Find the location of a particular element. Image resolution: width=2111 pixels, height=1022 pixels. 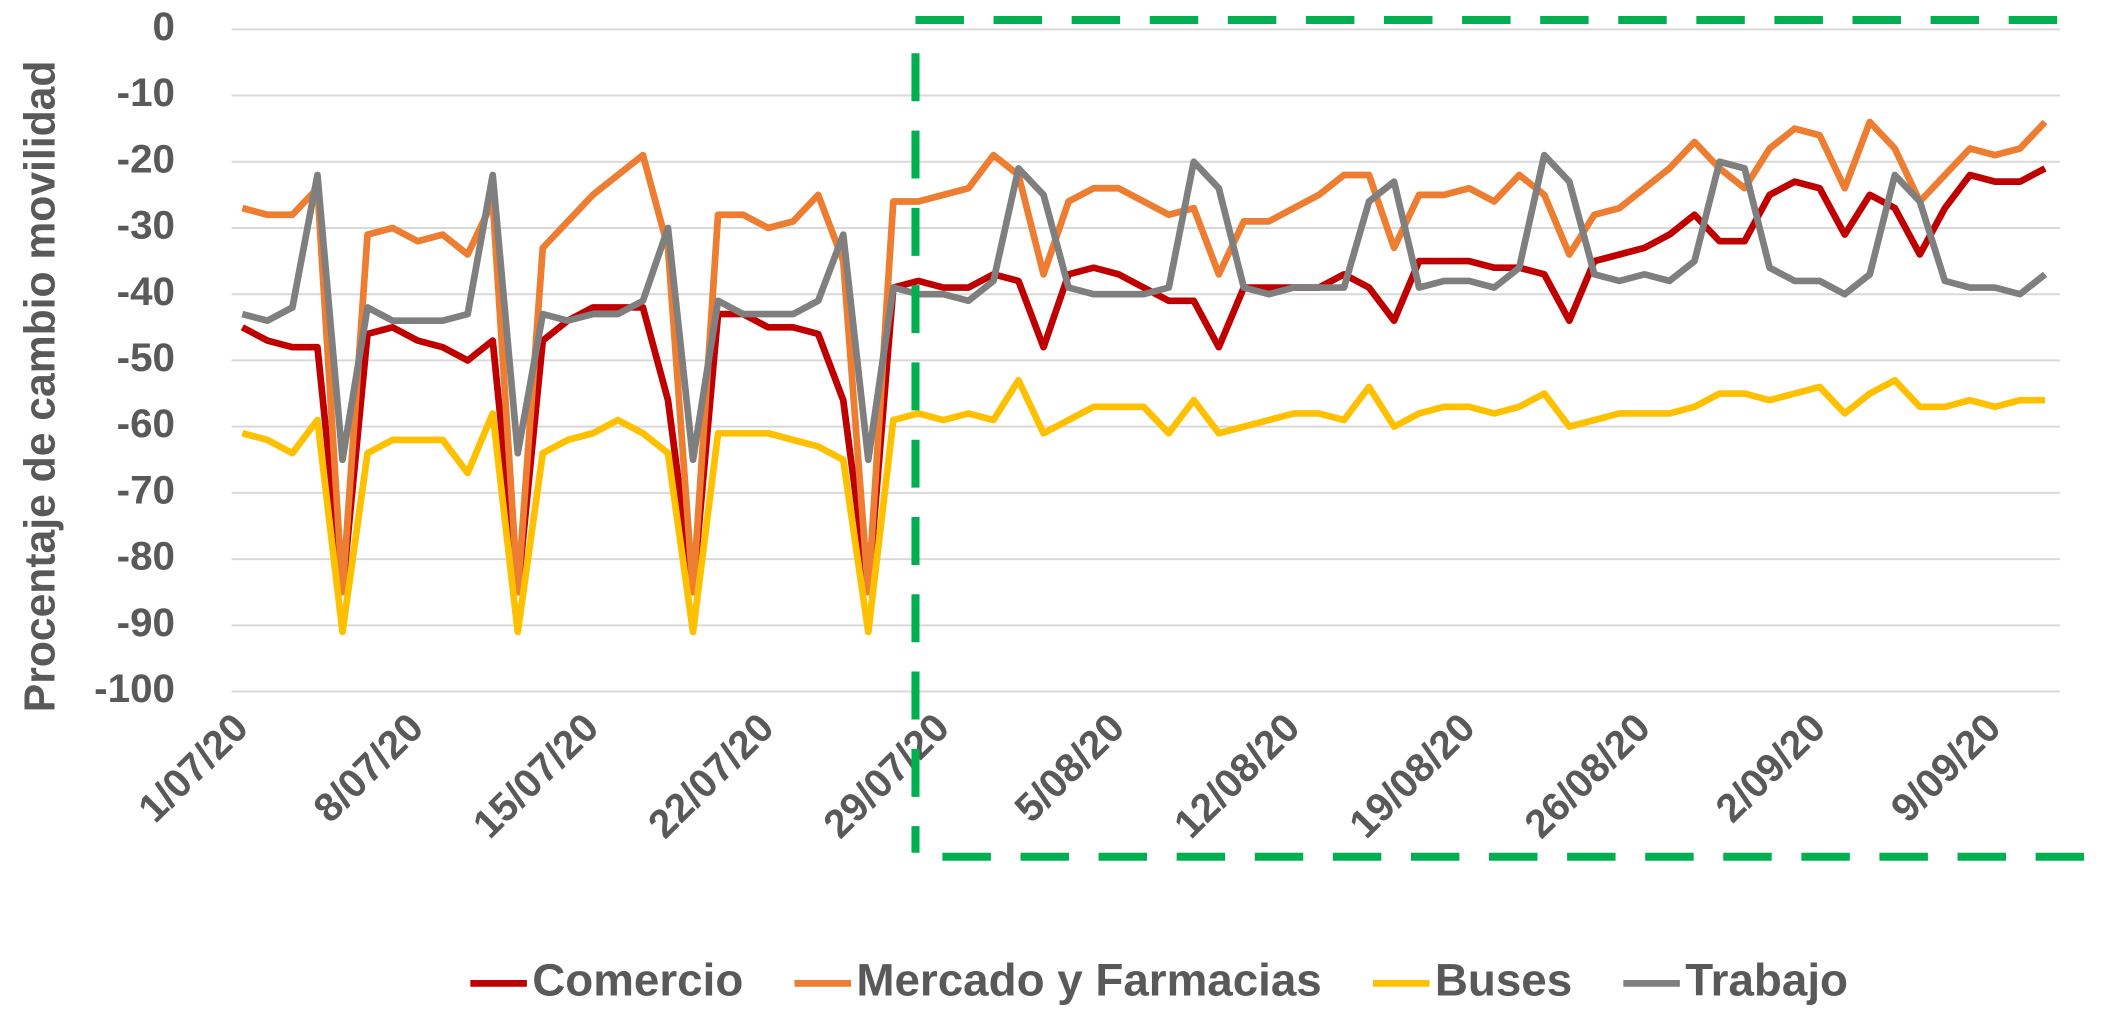

x-tick-label: 9/09/20 is located at coordinates (1945, 768).